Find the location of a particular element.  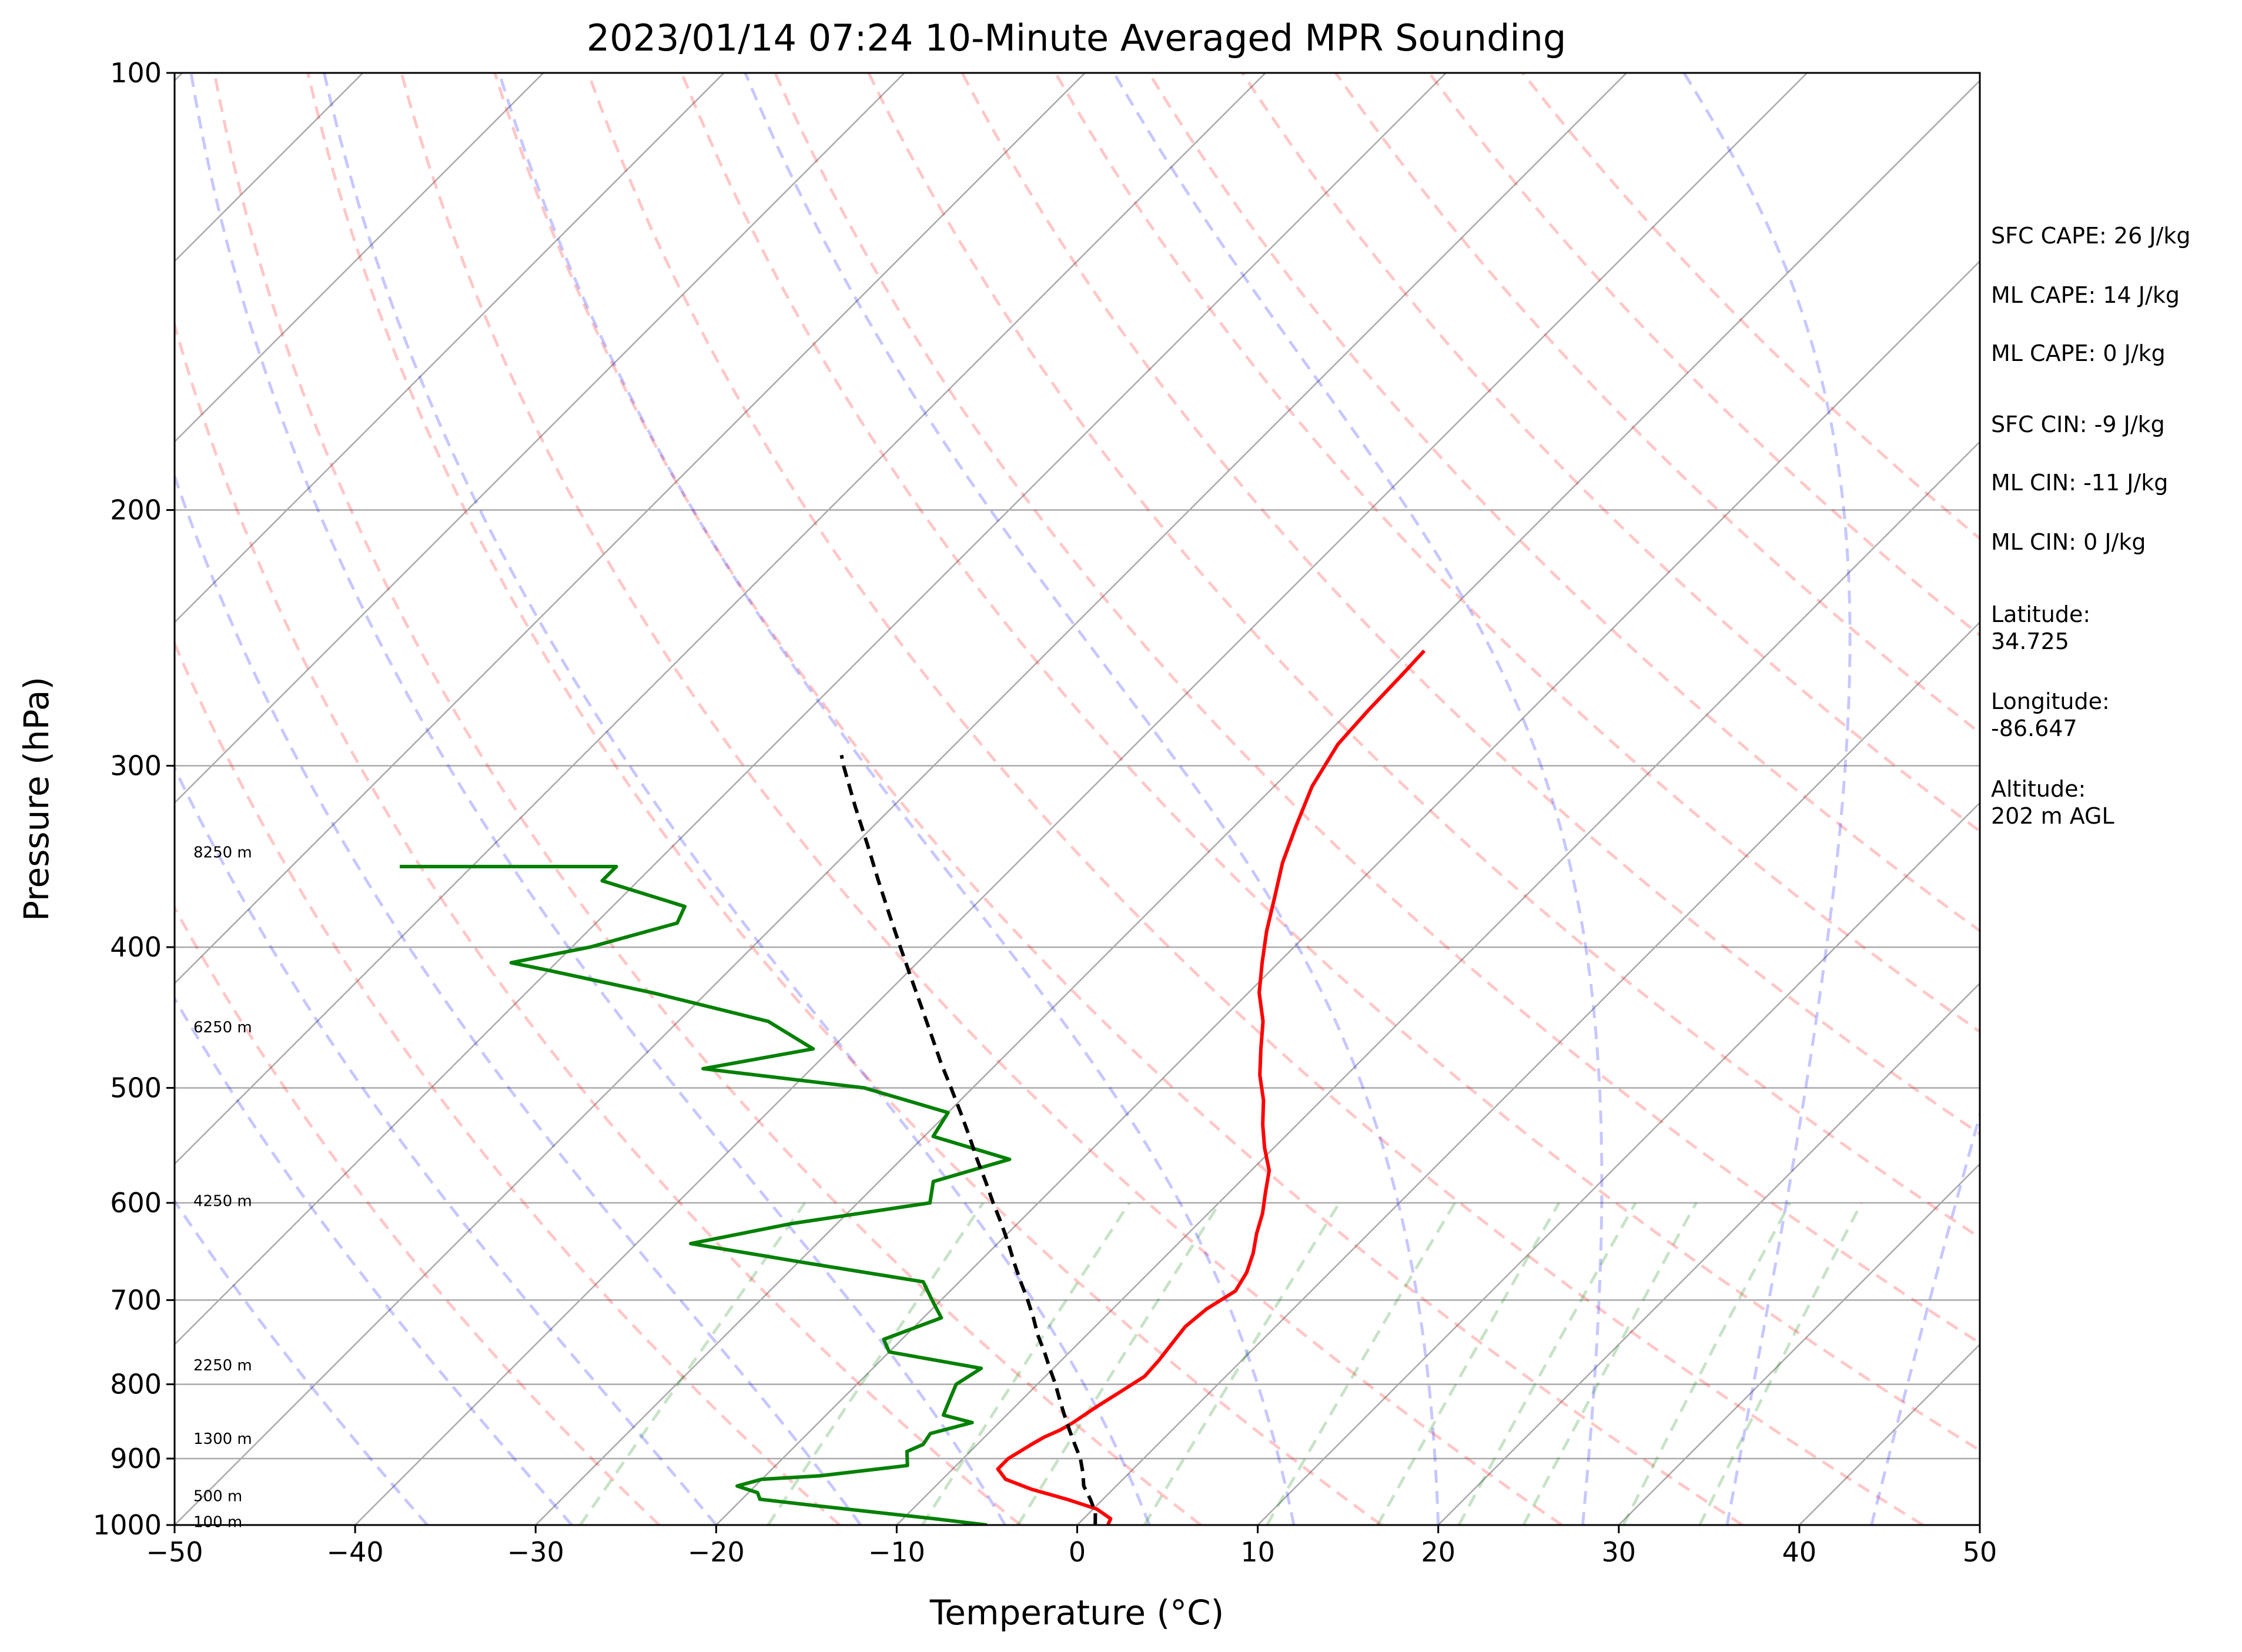

y-axis-title: Pressure (hPa) is located at coordinates (36, 799).